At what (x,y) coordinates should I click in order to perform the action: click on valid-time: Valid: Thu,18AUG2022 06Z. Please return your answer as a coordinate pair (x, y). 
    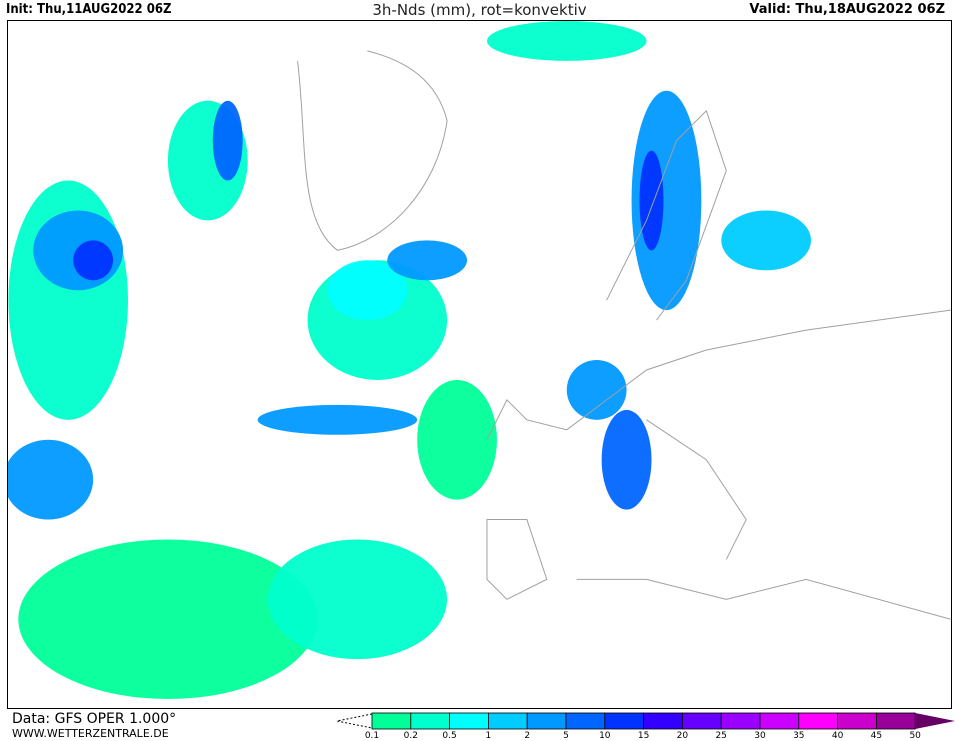
    Looking at the image, I should click on (847, 9).